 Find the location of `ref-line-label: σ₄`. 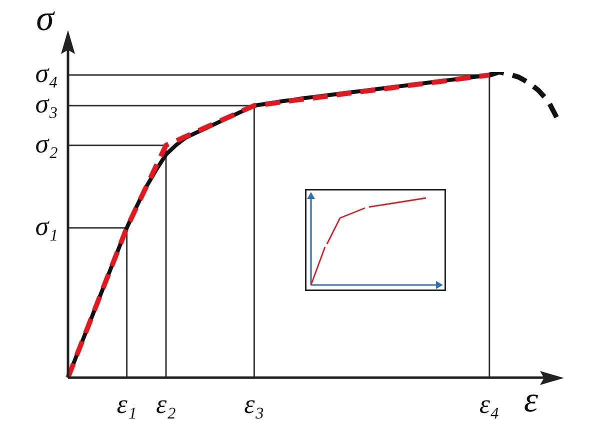

ref-line-label: σ₄ is located at coordinates (46, 73).